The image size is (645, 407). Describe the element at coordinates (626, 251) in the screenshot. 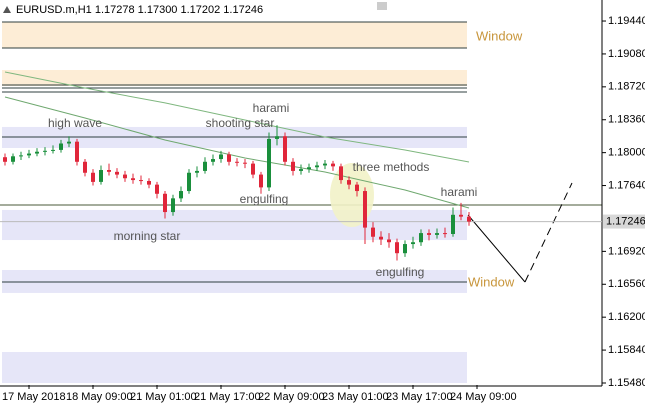

I see `y-tick-label: 1.16920` at that location.